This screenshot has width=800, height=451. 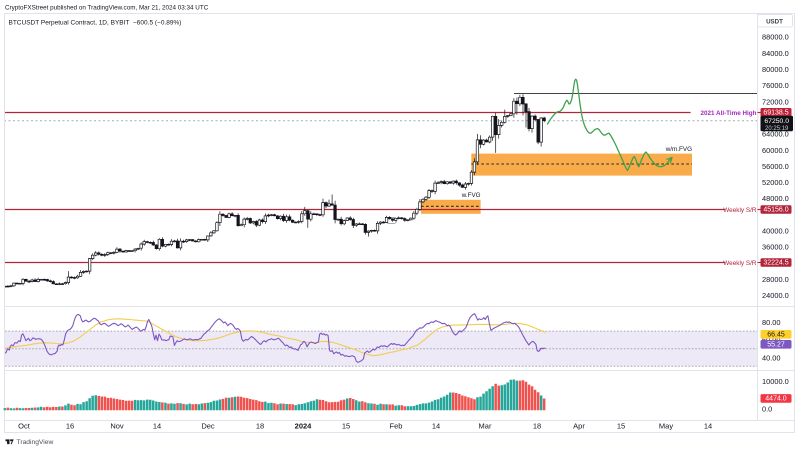 What do you see at coordinates (776, 335) in the screenshot?
I see `svg-text: 66.45` at bounding box center [776, 335].